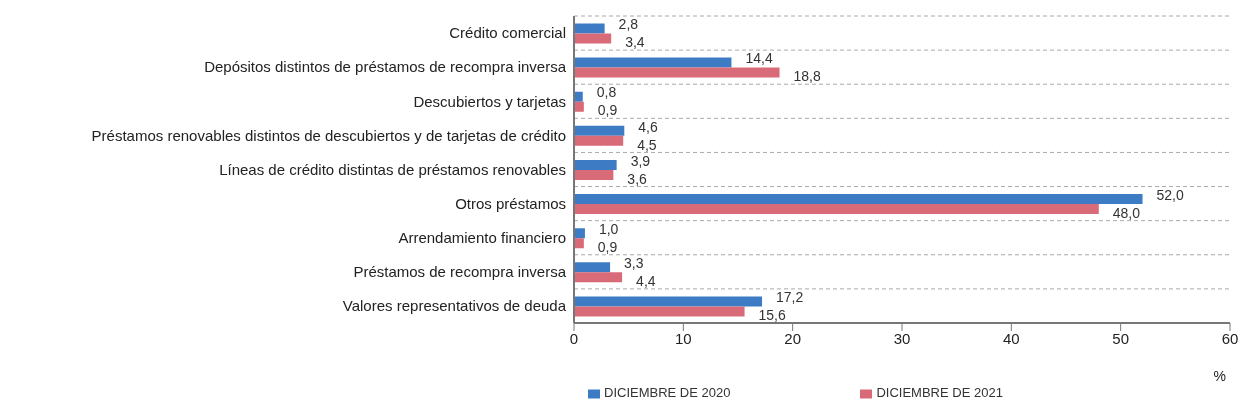 The height and width of the screenshot is (408, 1252). I want to click on y-tick-label: Crédito comercial, so click(507, 33).